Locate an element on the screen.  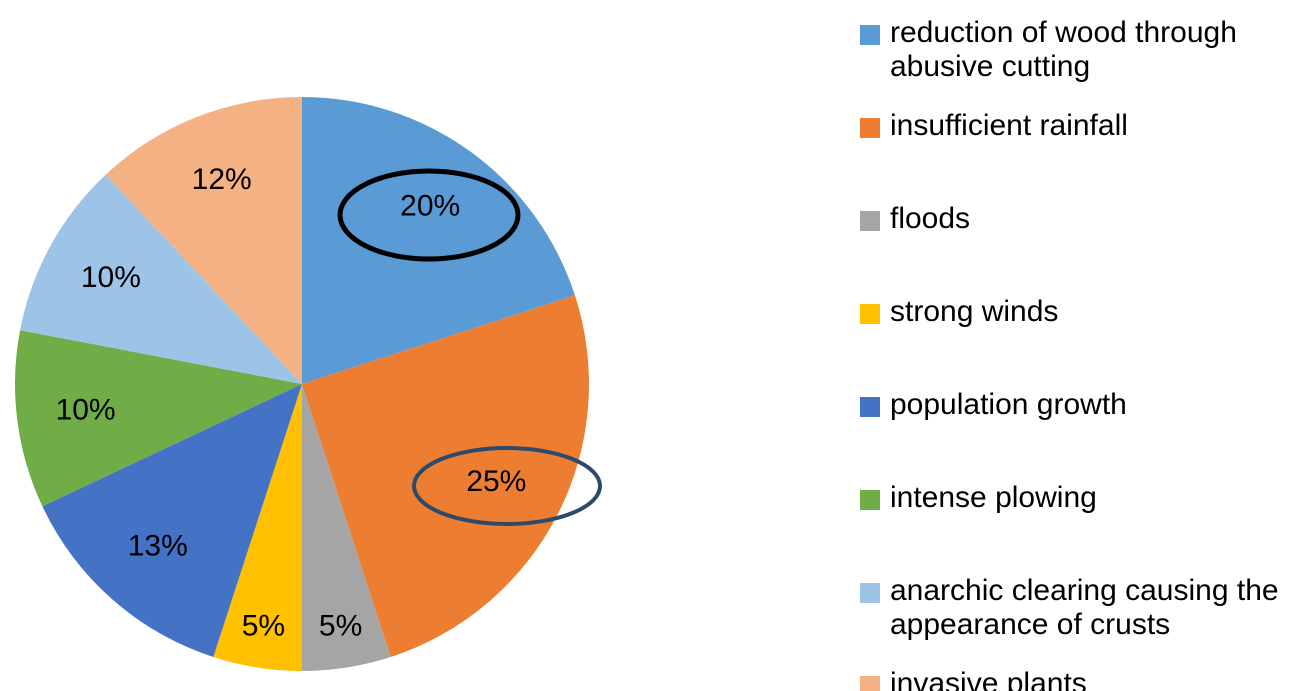
legend-item: floods is located at coordinates (1078, 219).